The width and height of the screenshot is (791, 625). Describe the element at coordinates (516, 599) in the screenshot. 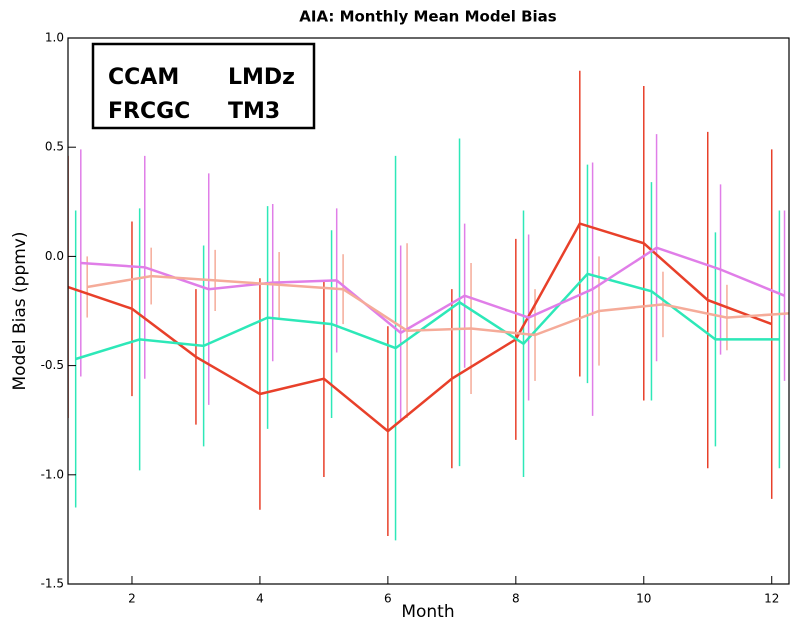

I see `x-tick-label: 8` at that location.